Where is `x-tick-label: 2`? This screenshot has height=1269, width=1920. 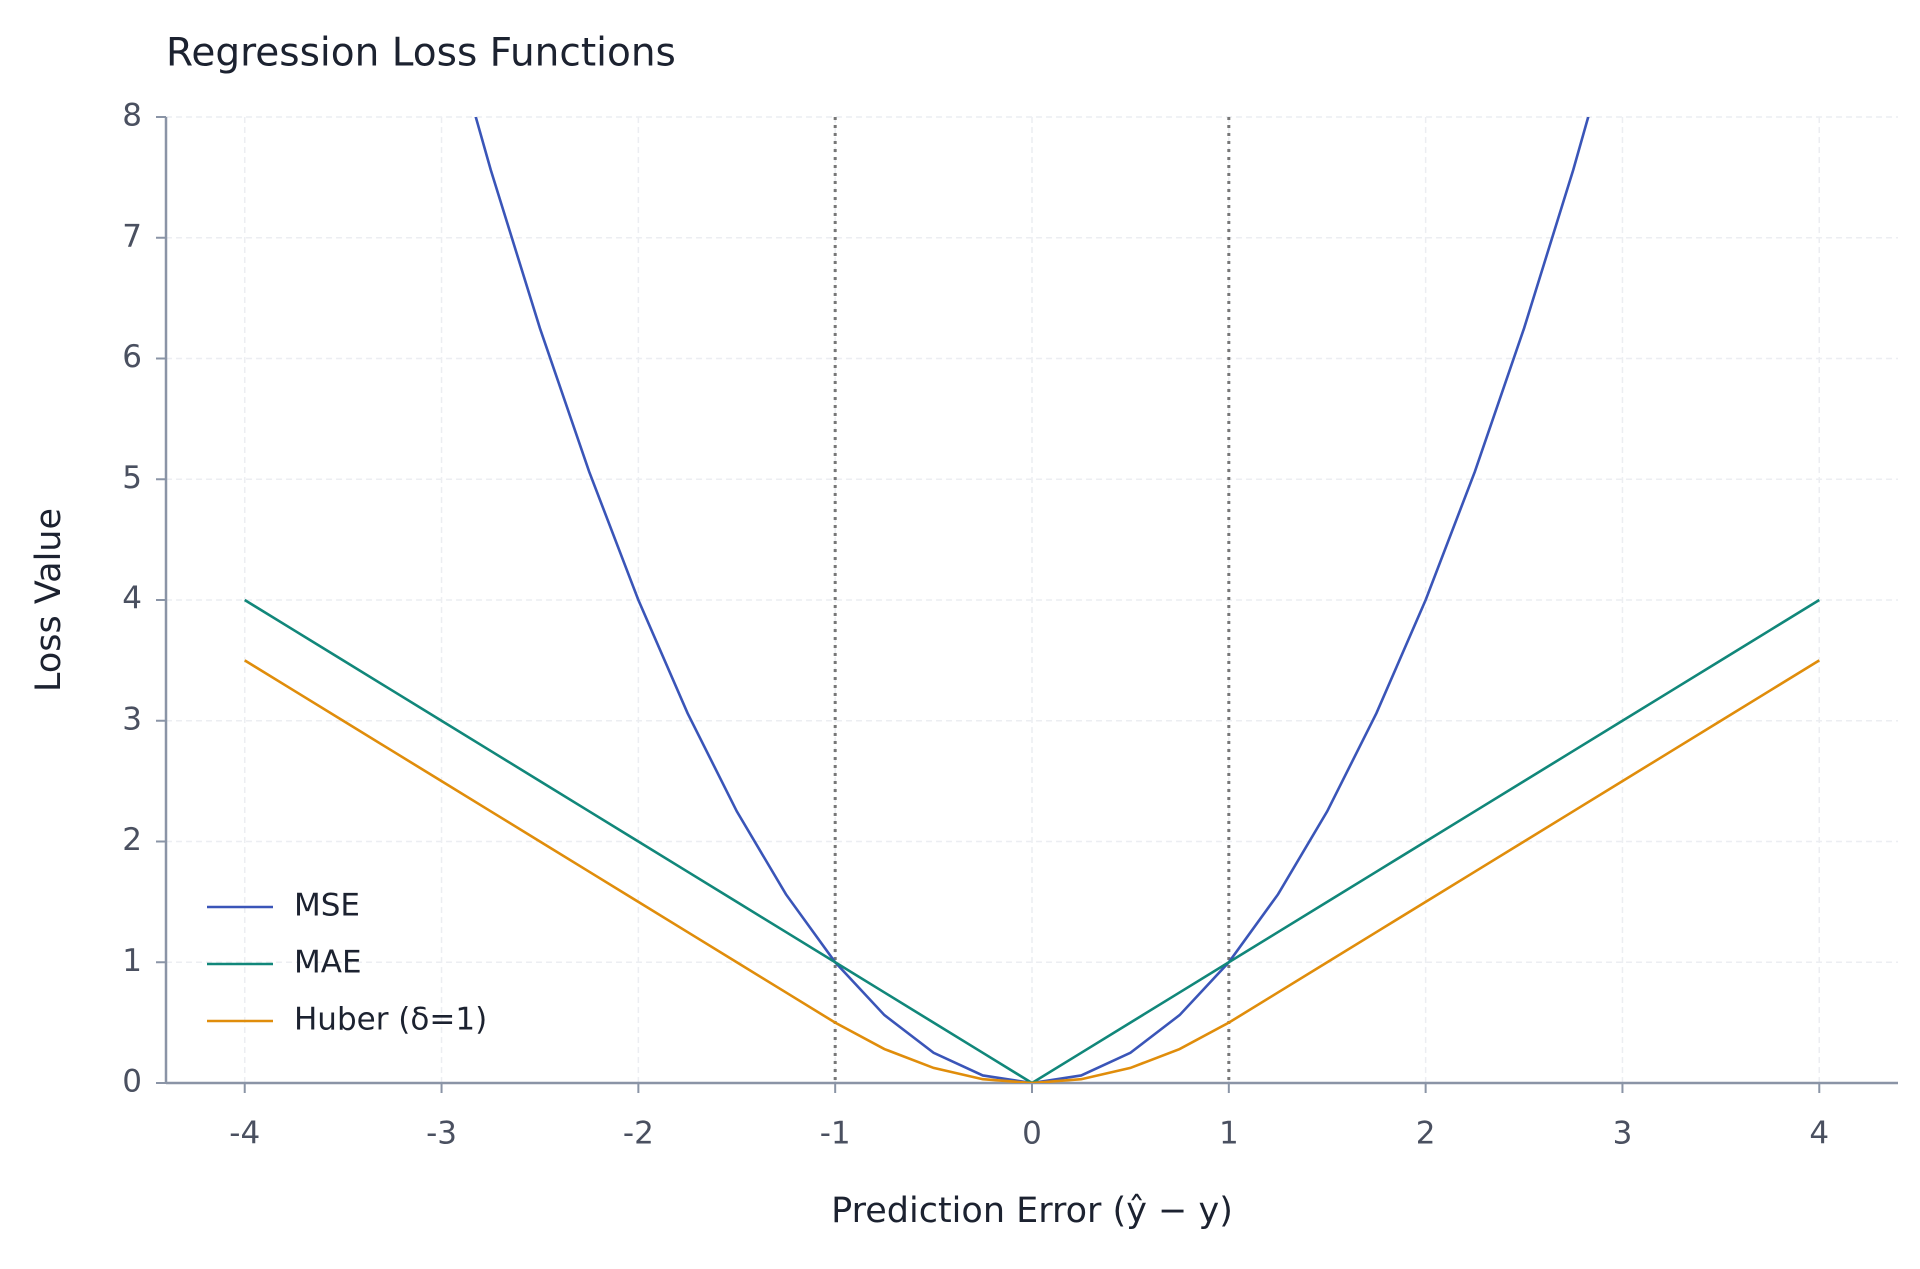
x-tick-label: 2 is located at coordinates (1426, 1134).